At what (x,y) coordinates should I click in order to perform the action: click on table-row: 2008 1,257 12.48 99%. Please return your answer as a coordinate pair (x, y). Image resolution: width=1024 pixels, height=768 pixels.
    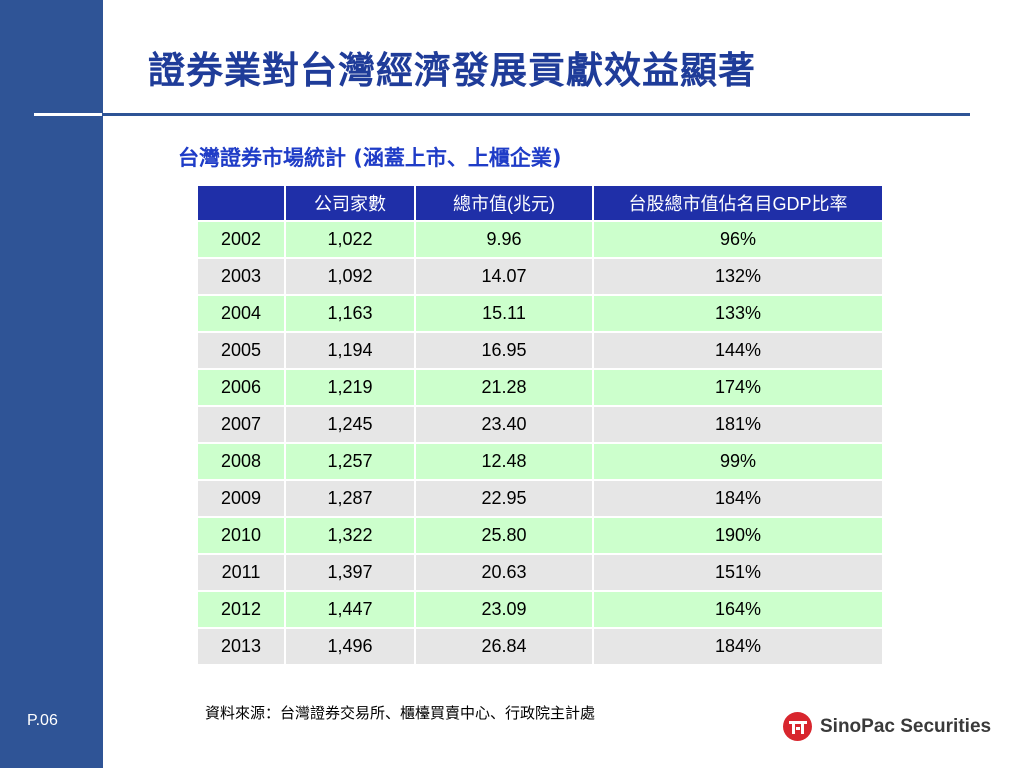
    Looking at the image, I should click on (540, 461).